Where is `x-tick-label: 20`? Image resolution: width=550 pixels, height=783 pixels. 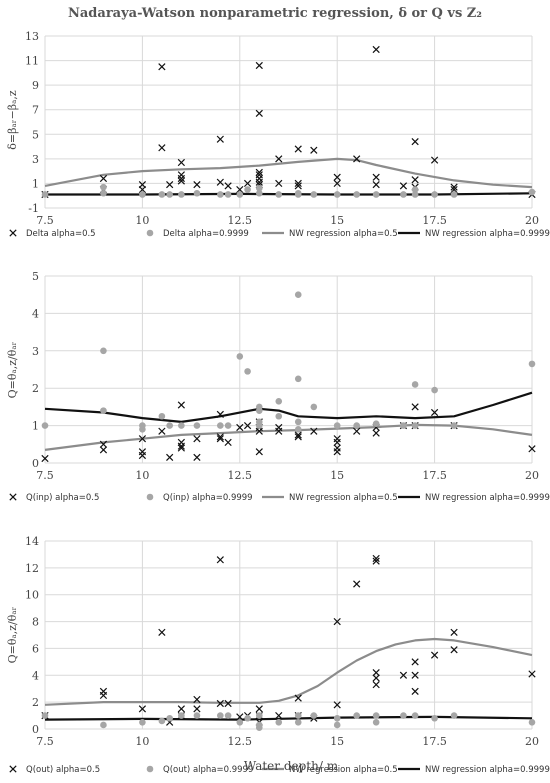 x-tick-label: 20 is located at coordinates (532, 741).